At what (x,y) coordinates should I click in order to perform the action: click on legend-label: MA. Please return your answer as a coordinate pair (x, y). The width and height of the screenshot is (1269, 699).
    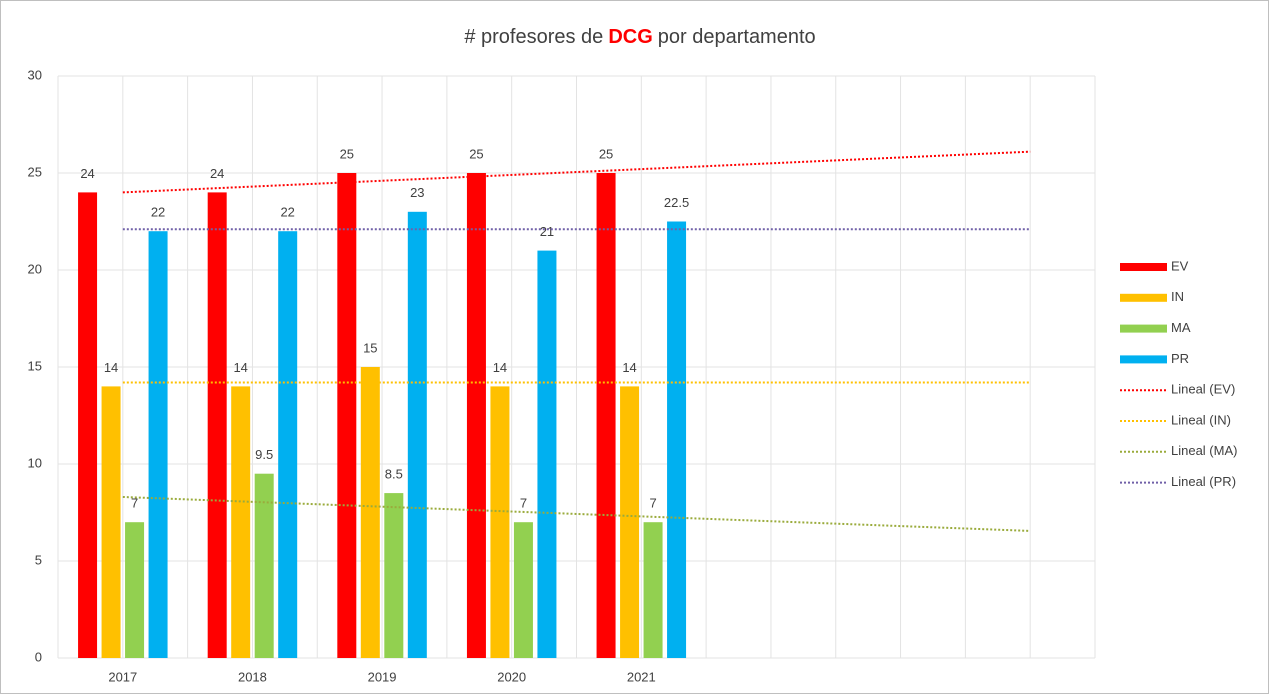
    Looking at the image, I should click on (1181, 327).